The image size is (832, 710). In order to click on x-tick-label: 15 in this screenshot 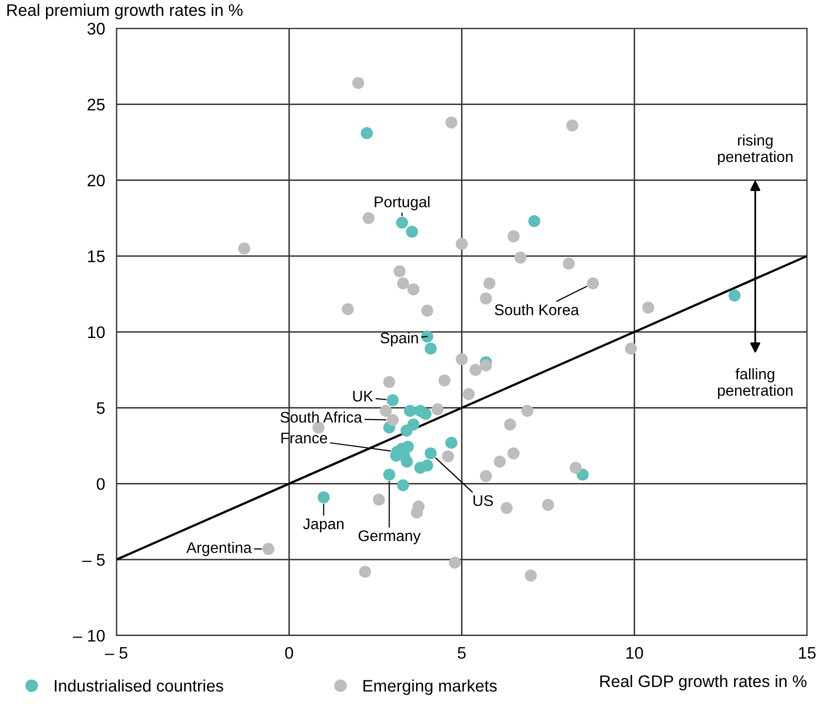, I will do `click(807, 653)`.